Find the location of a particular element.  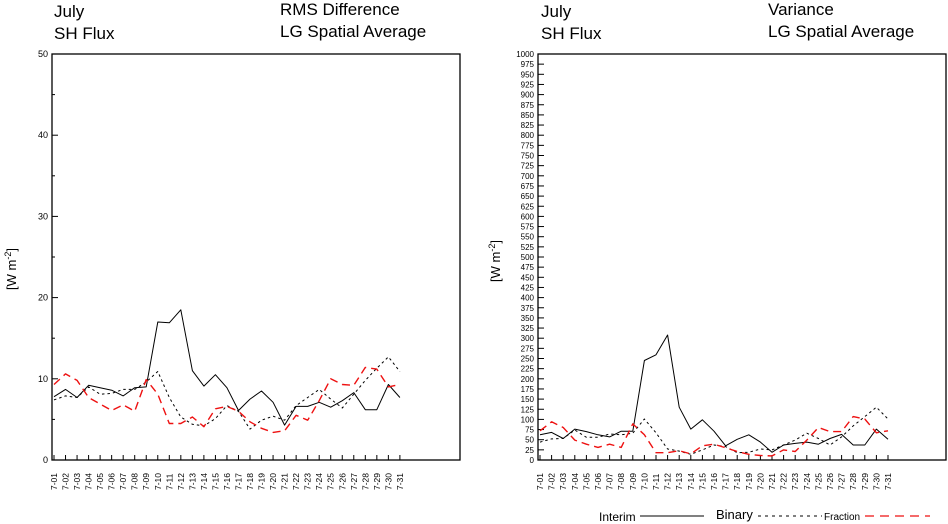

x-tick-label: 7-27 is located at coordinates (354, 481).